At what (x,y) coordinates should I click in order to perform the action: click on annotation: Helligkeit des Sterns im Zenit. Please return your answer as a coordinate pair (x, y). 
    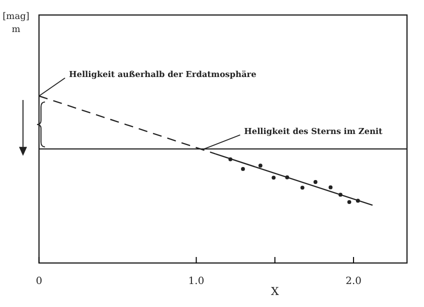
    Looking at the image, I should click on (313, 131).